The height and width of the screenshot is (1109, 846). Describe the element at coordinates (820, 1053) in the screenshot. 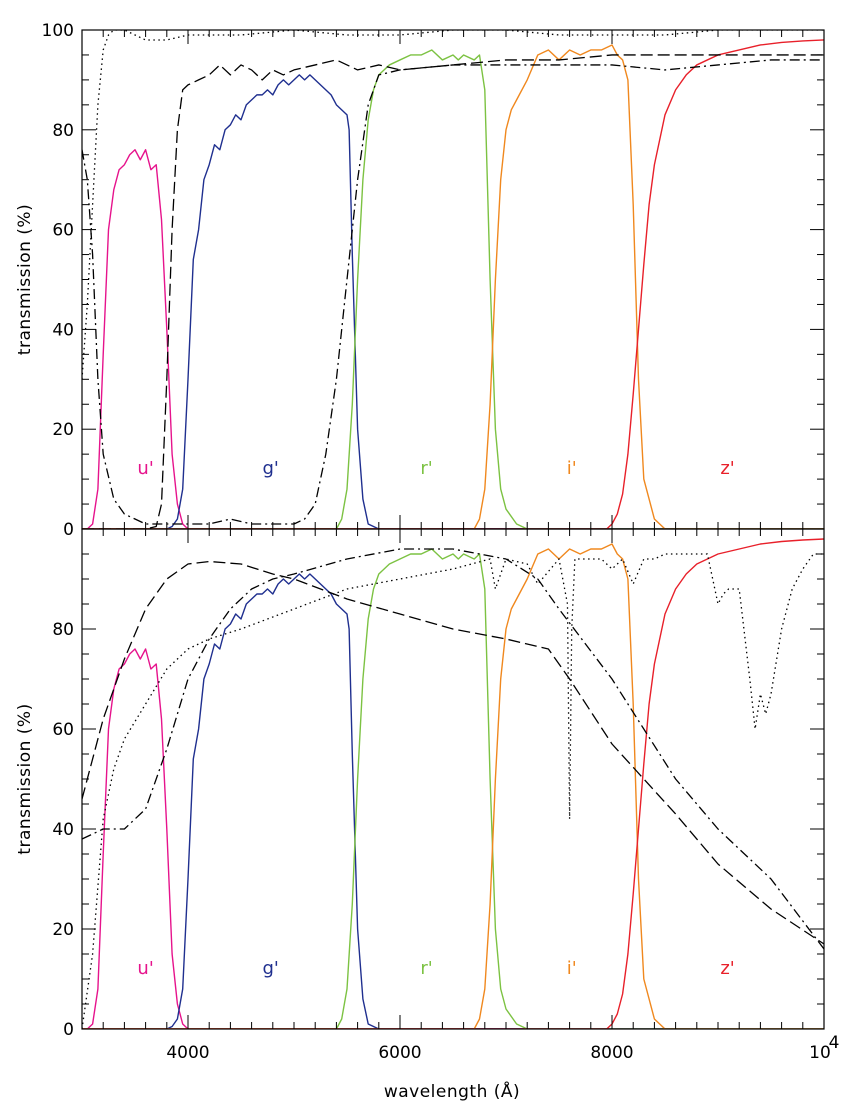

I see `x-tick-label: 10` at that location.